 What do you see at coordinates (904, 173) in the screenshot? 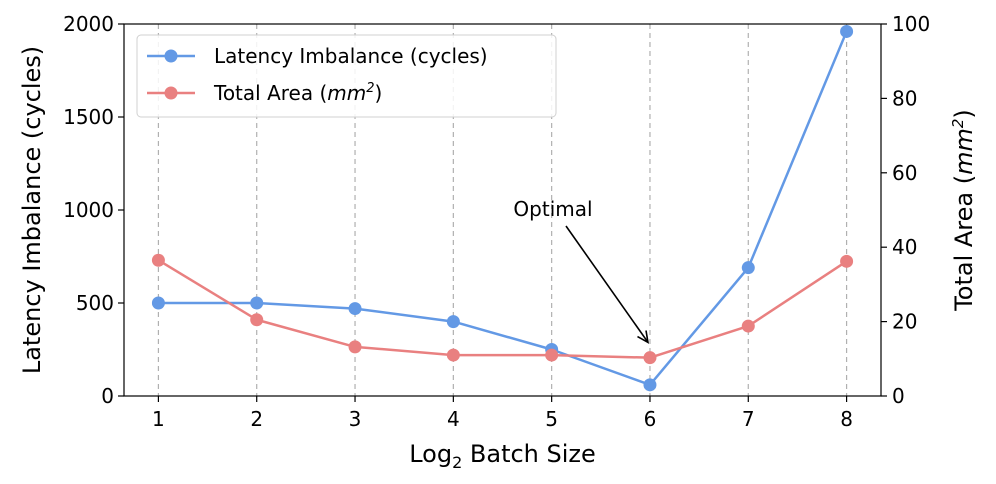
I see `y2-tick-label-60: 60` at bounding box center [904, 173].